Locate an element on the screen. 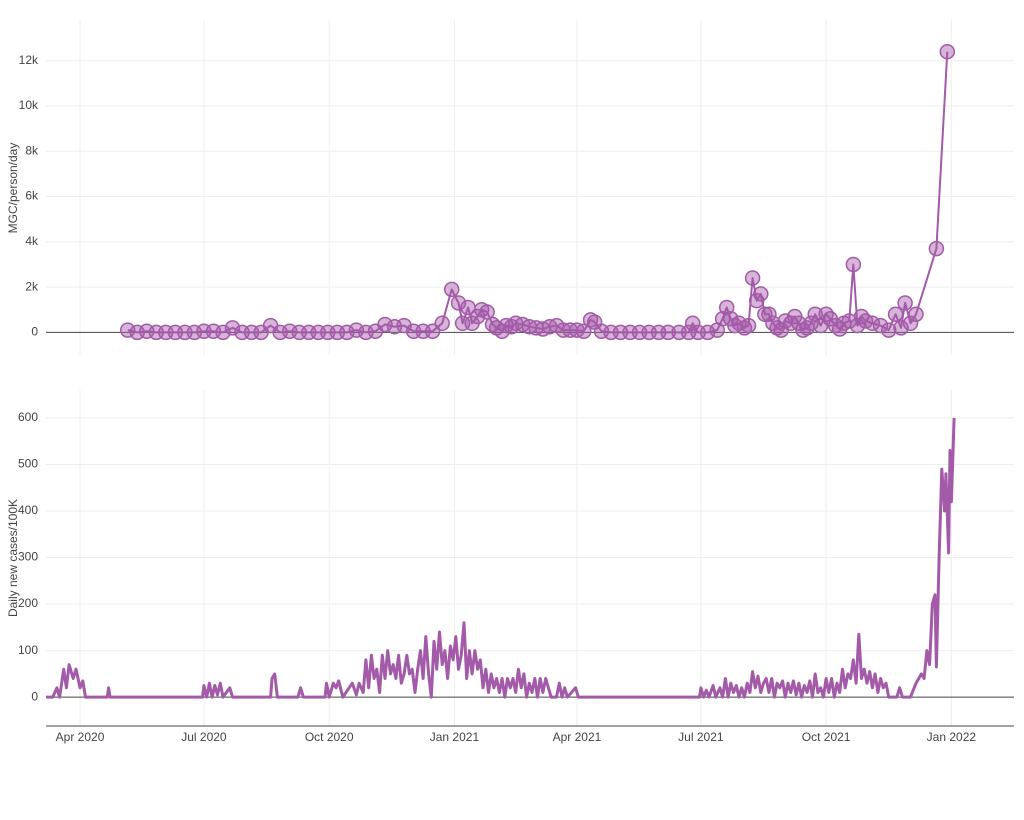 The width and height of the screenshot is (1024, 820). x-tick-label: Jan 2021 is located at coordinates (455, 737).